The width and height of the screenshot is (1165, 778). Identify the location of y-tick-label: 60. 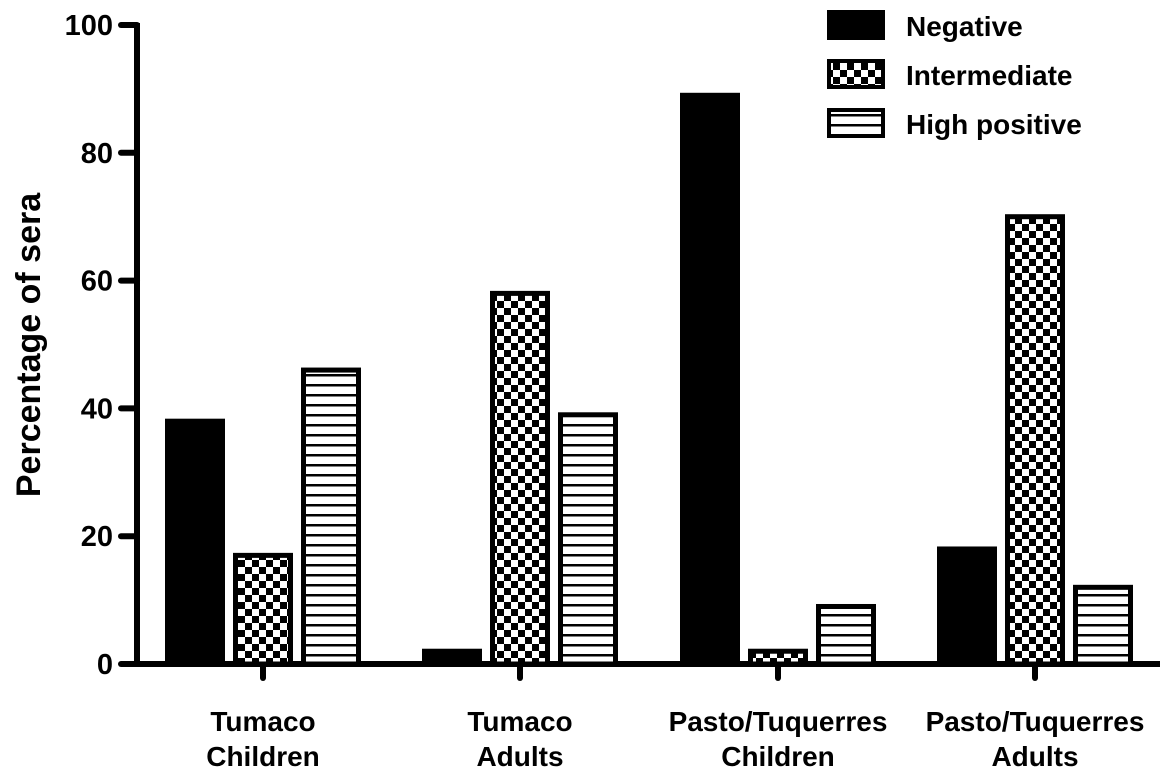
(97, 282).